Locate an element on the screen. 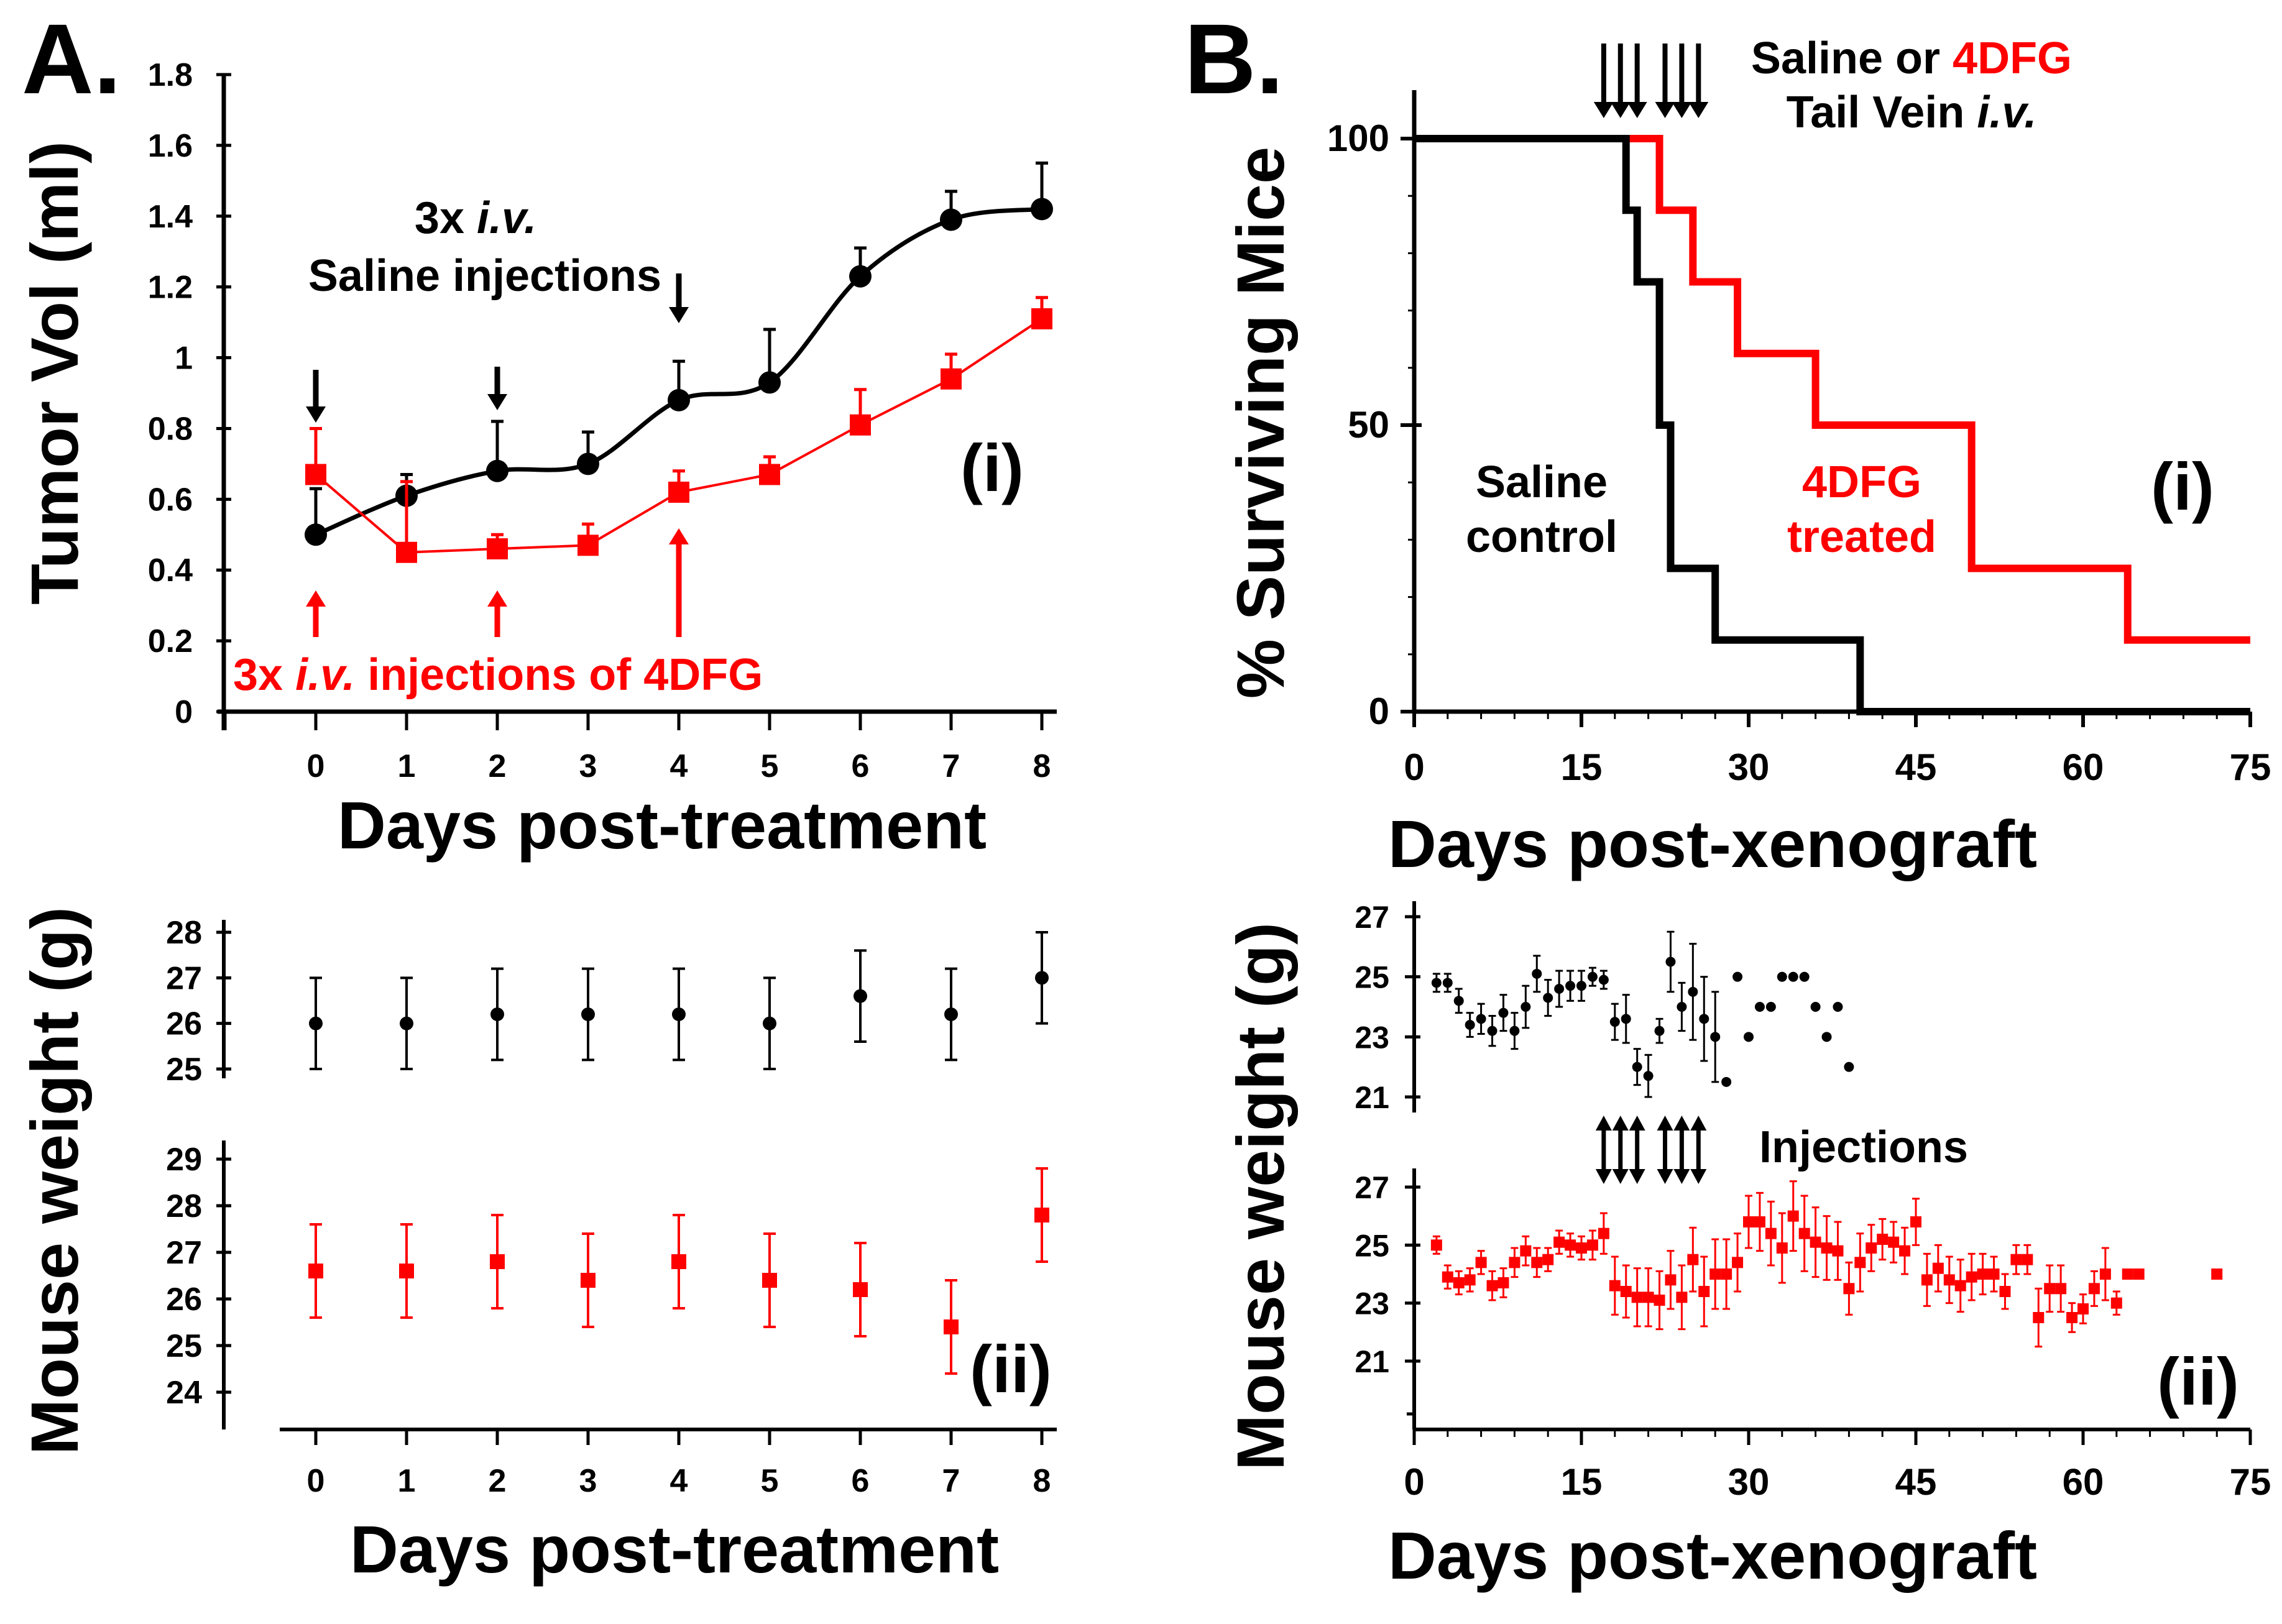  b-ii-injections-label: Injections is located at coordinates (1863, 1147).